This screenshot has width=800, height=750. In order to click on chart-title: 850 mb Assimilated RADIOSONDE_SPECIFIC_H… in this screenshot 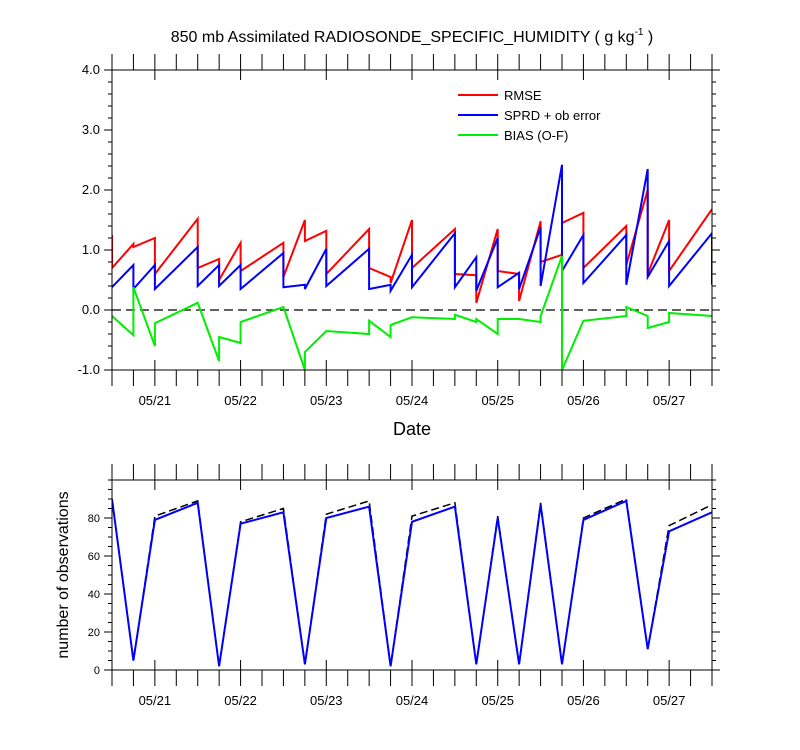, I will do `click(412, 36)`.